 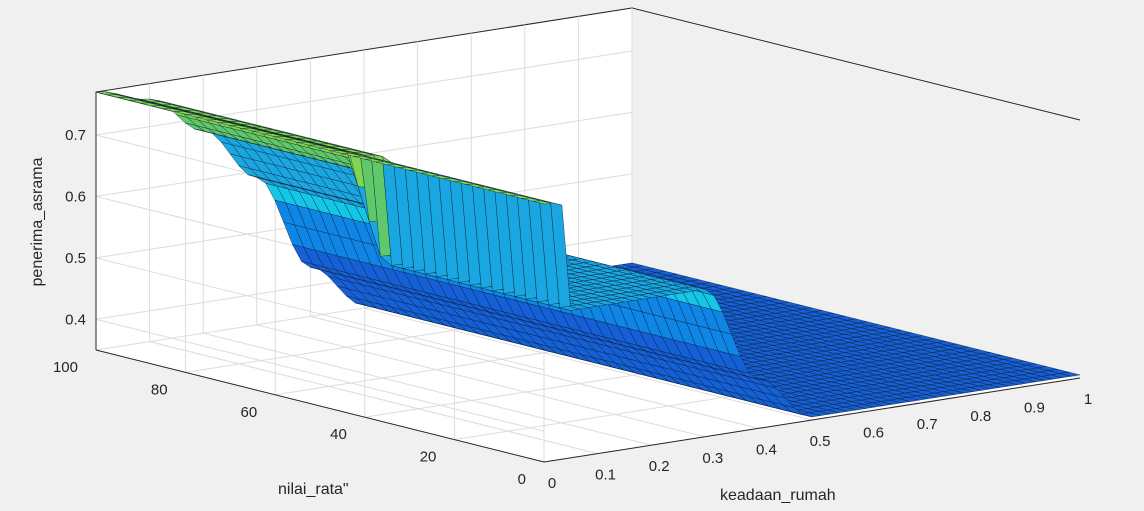 What do you see at coordinates (159, 389) in the screenshot?
I see `y-tick-label: 80` at bounding box center [159, 389].